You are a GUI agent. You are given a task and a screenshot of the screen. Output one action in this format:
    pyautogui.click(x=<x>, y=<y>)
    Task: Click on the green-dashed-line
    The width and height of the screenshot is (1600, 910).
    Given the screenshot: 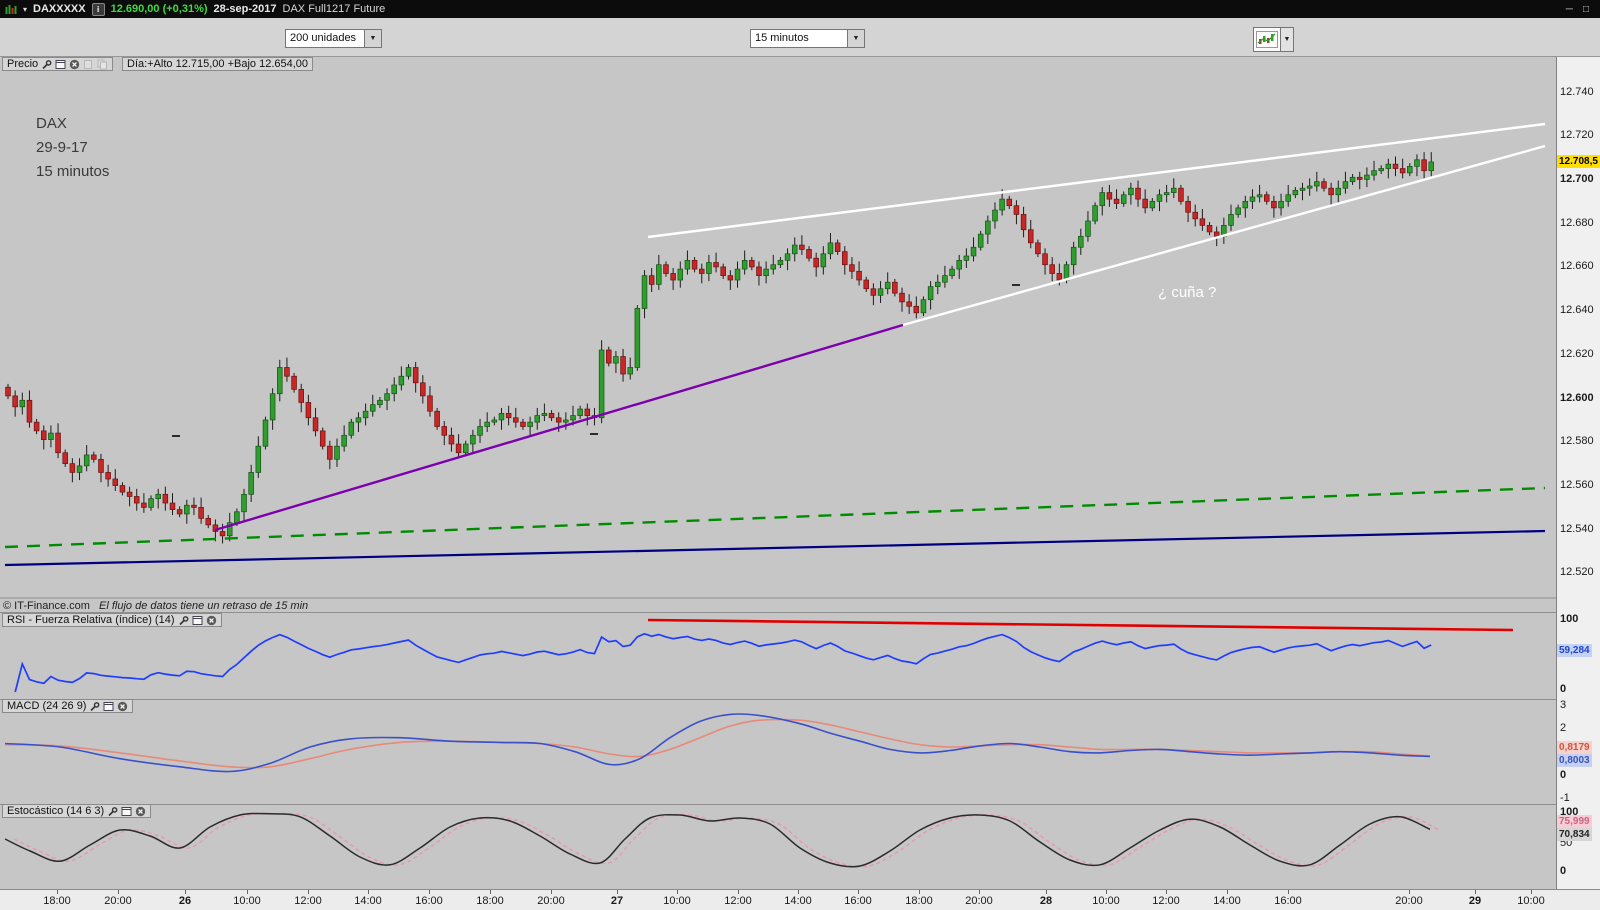 What is the action you would take?
    pyautogui.click(x=775, y=517)
    